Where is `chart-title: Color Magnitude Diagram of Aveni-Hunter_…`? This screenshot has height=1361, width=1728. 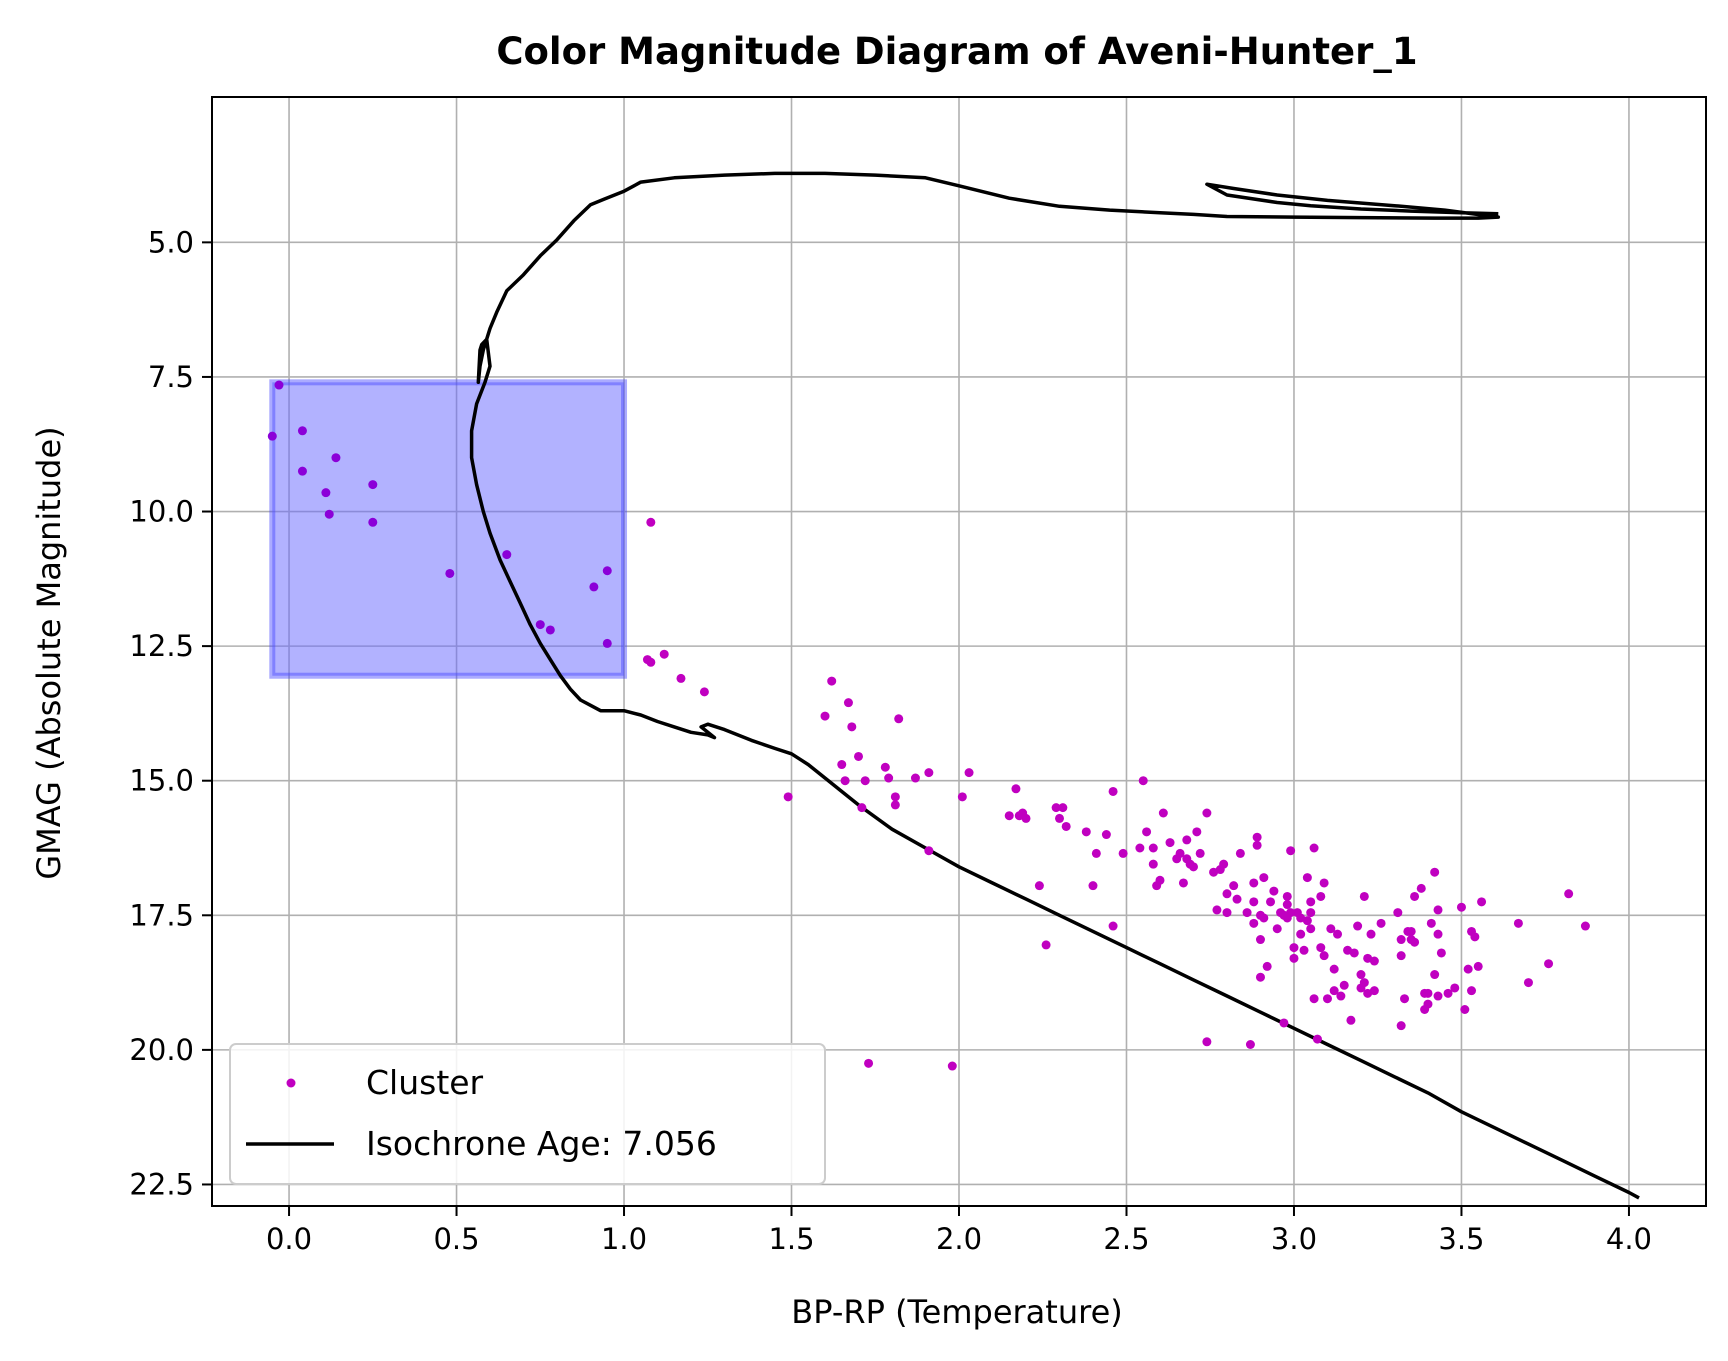 chart-title: Color Magnitude Diagram of Aveni-Hunter_… is located at coordinates (956, 51).